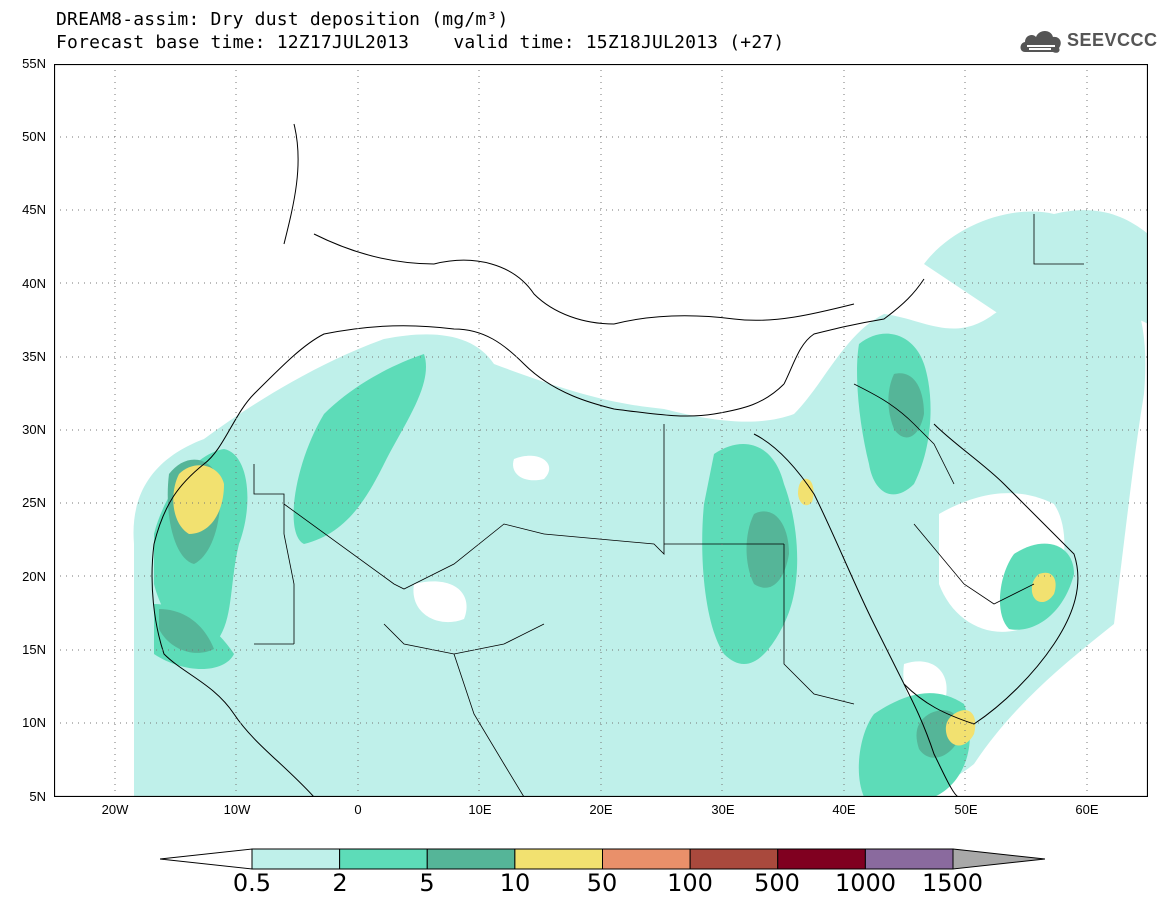 The width and height of the screenshot is (1165, 907). I want to click on colorbar-label: 5, so click(427, 883).